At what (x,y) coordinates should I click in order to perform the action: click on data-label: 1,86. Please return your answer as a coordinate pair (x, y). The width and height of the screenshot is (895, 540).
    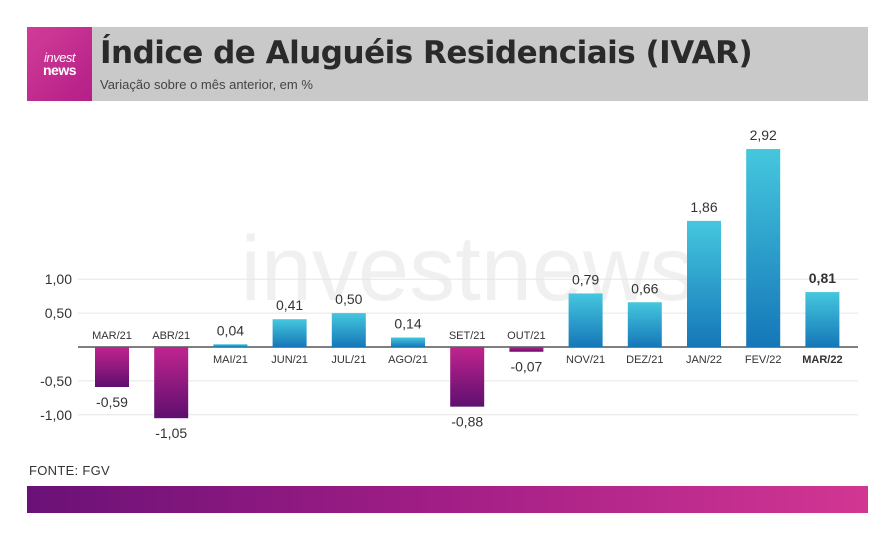
    Looking at the image, I should click on (703, 207).